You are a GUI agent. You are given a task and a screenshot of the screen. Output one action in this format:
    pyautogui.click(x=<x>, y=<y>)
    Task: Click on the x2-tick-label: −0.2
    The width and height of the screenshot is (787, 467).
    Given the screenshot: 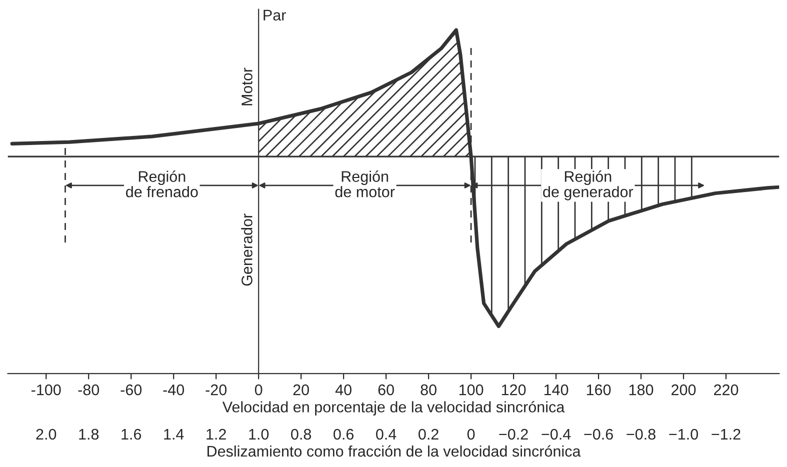 What is the action you would take?
    pyautogui.click(x=513, y=434)
    